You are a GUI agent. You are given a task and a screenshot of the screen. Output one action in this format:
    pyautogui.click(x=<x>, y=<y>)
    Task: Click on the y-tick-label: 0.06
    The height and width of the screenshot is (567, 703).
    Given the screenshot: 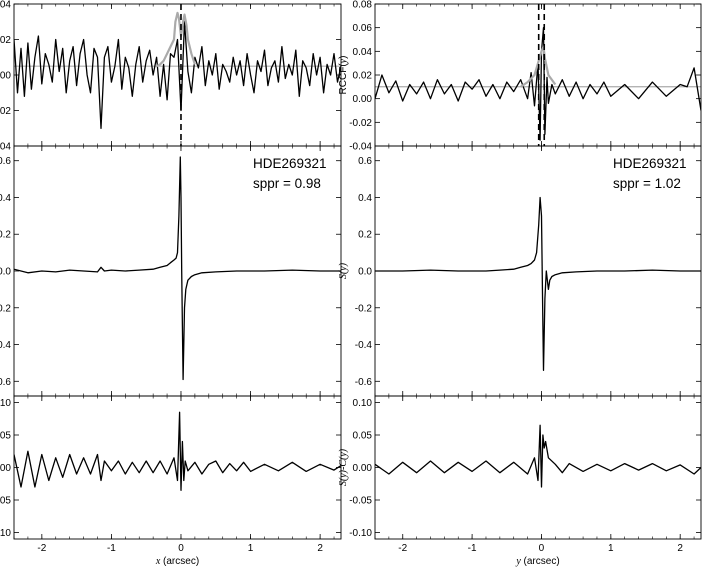 What is the action you would take?
    pyautogui.click(x=363, y=28)
    